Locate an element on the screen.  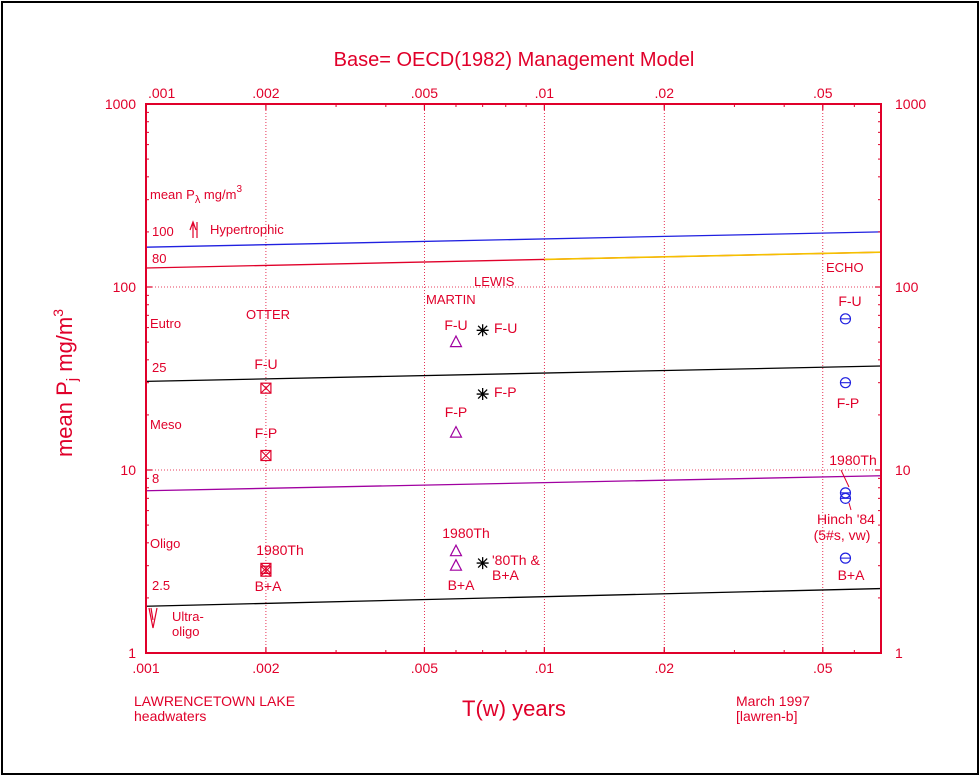
otter-fu-label: F-U is located at coordinates (265, 364).